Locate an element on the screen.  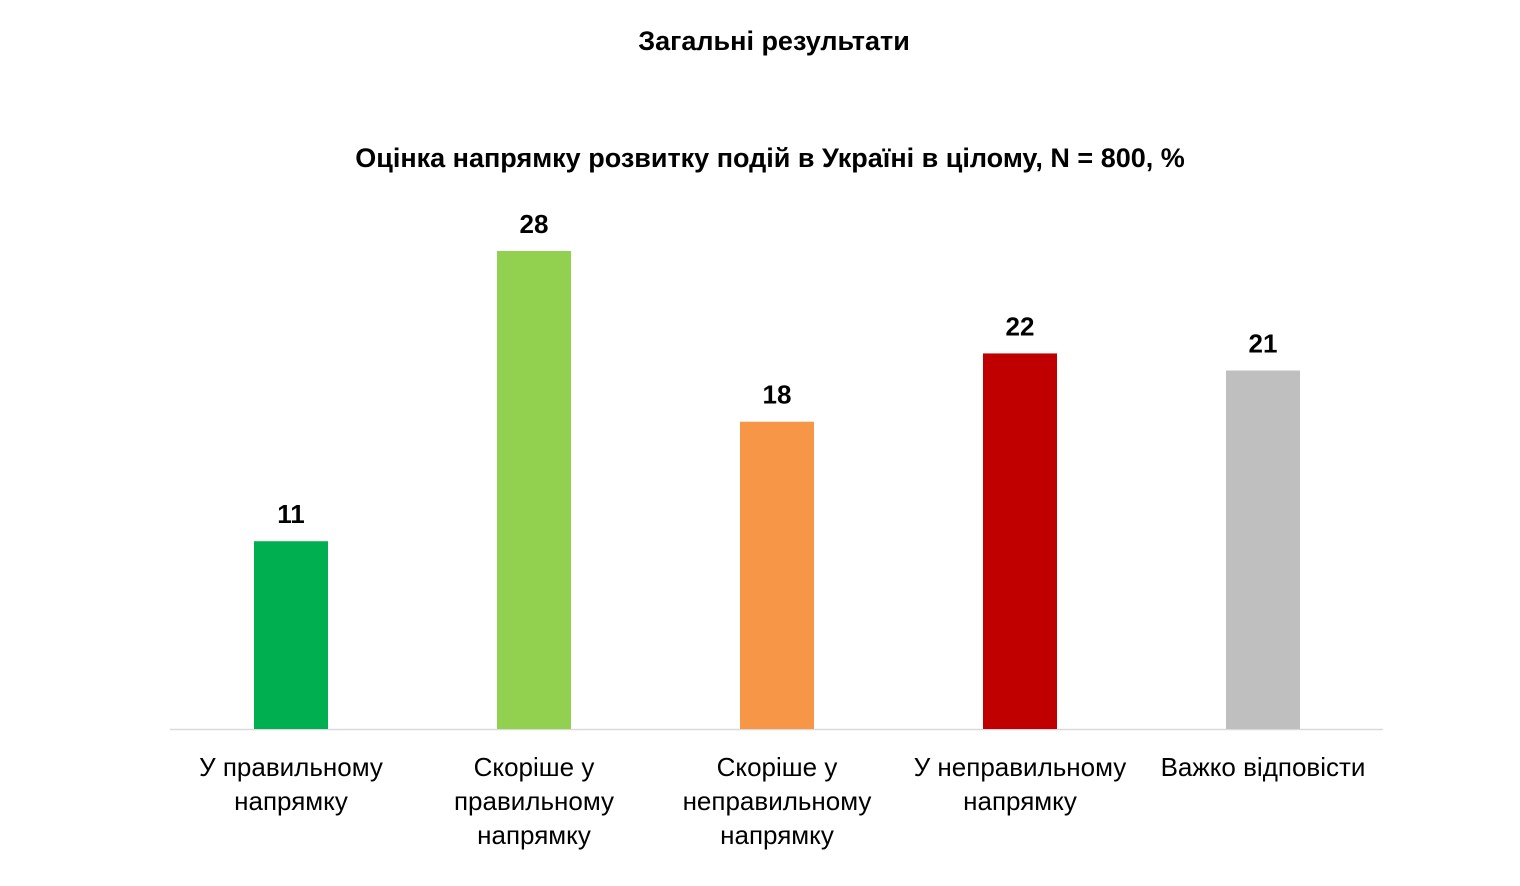
data-label: 28 is located at coordinates (534, 224).